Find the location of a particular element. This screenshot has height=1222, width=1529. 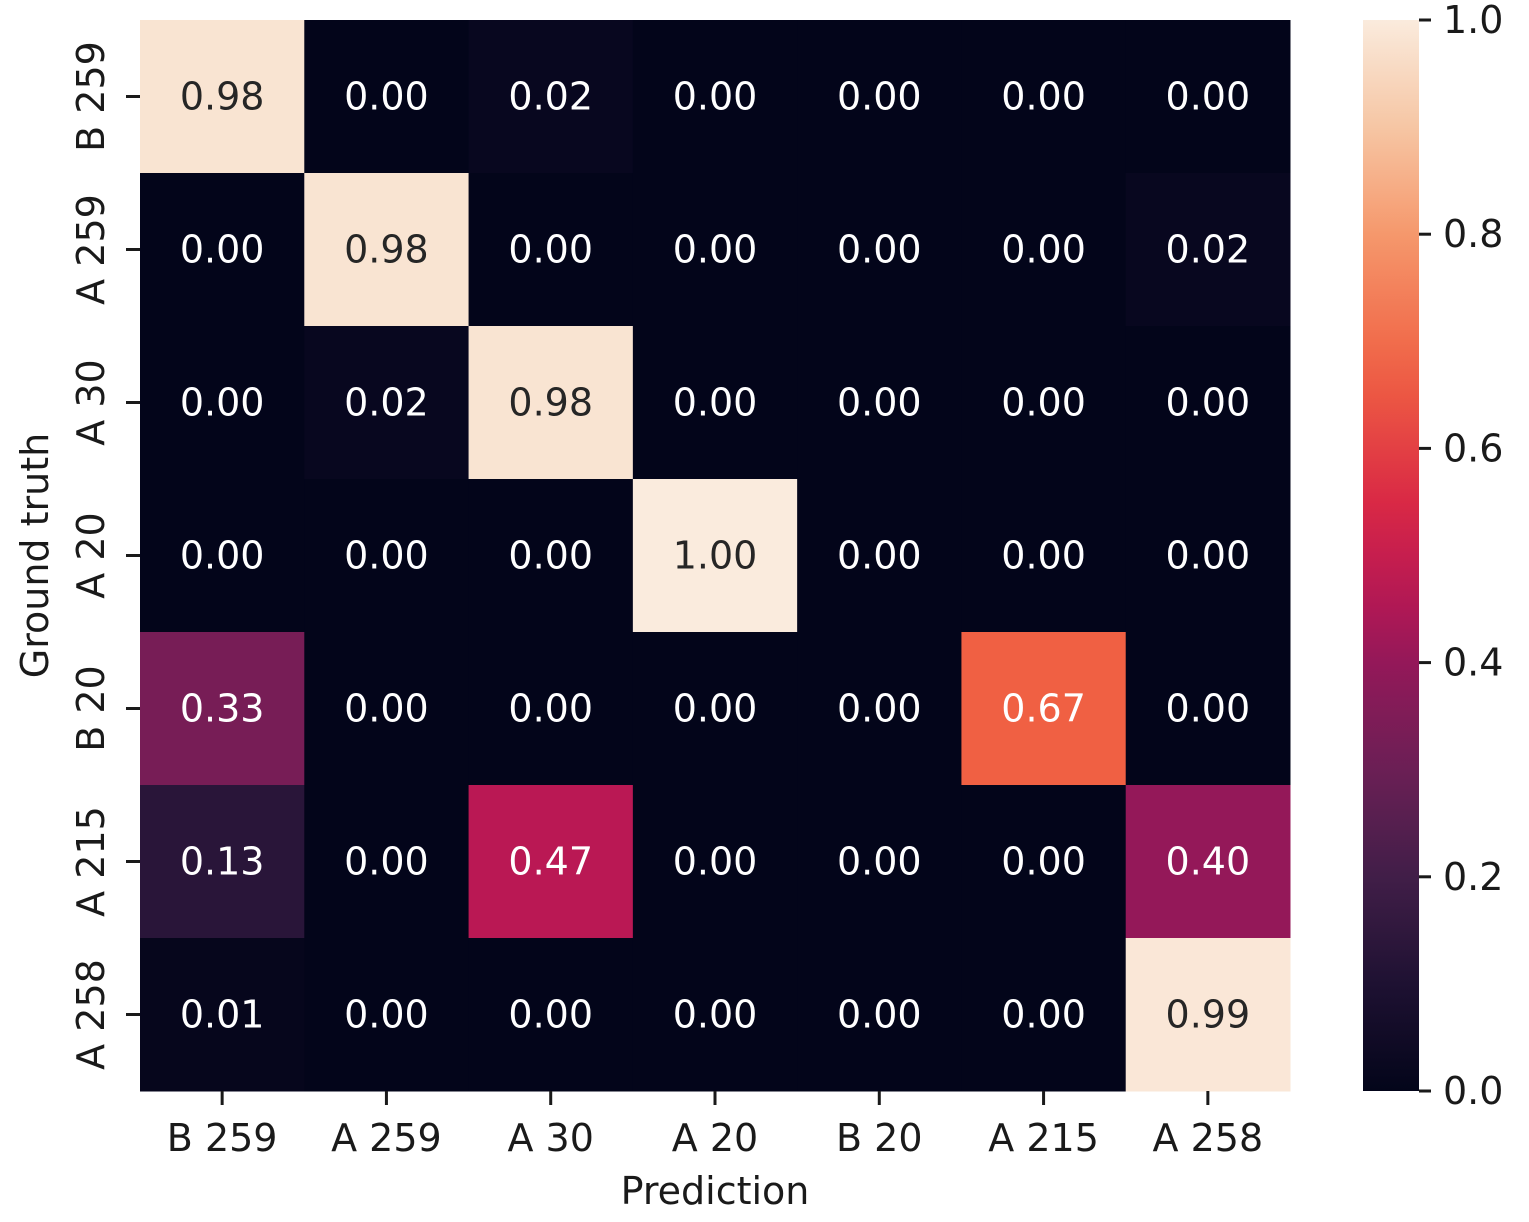

colorbar-gradient is located at coordinates (1391, 555).